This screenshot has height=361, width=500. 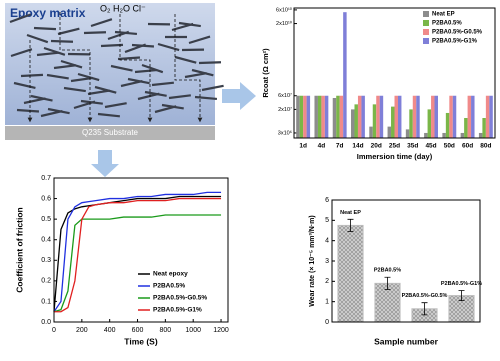 What do you see at coordinates (387, 271) in the screenshot?
I see `bar-label: P2BA0.5%` at bounding box center [387, 271].